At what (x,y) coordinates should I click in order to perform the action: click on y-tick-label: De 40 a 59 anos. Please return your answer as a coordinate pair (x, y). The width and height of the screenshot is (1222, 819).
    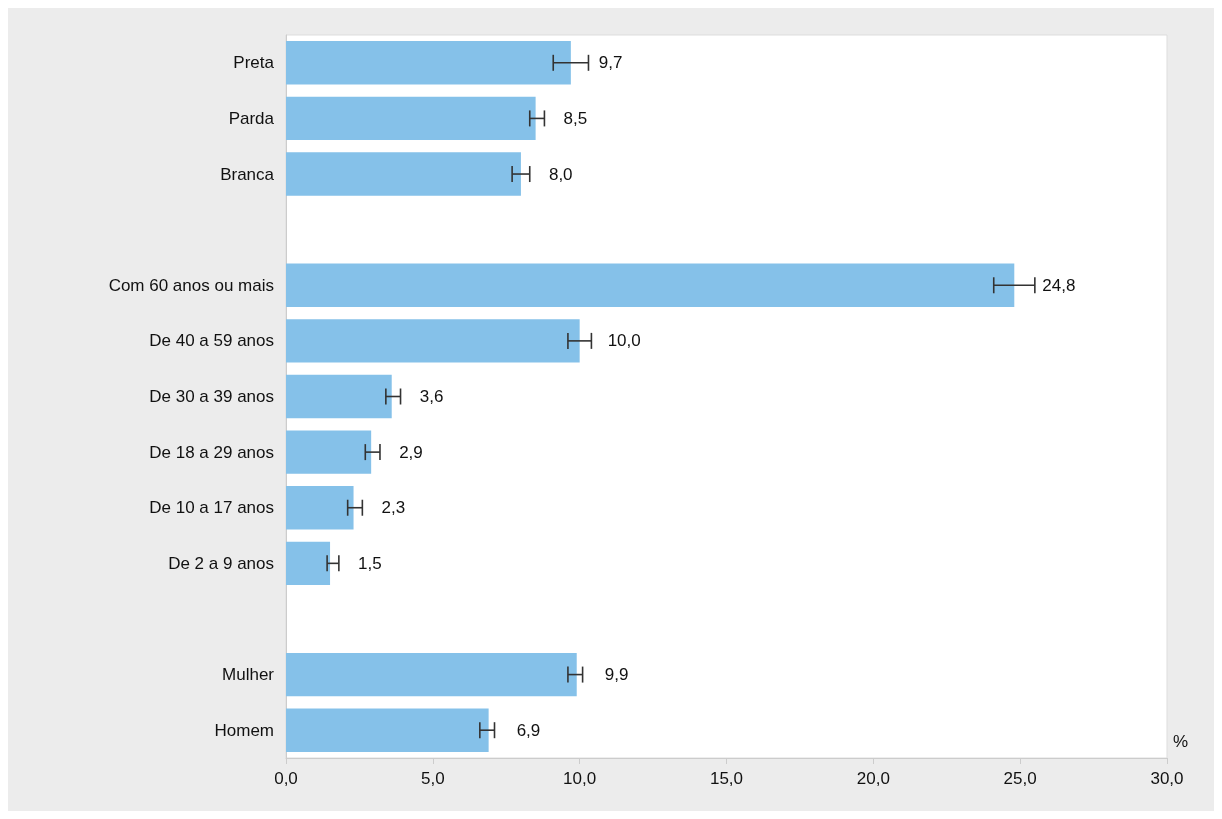
    Looking at the image, I should click on (211, 341).